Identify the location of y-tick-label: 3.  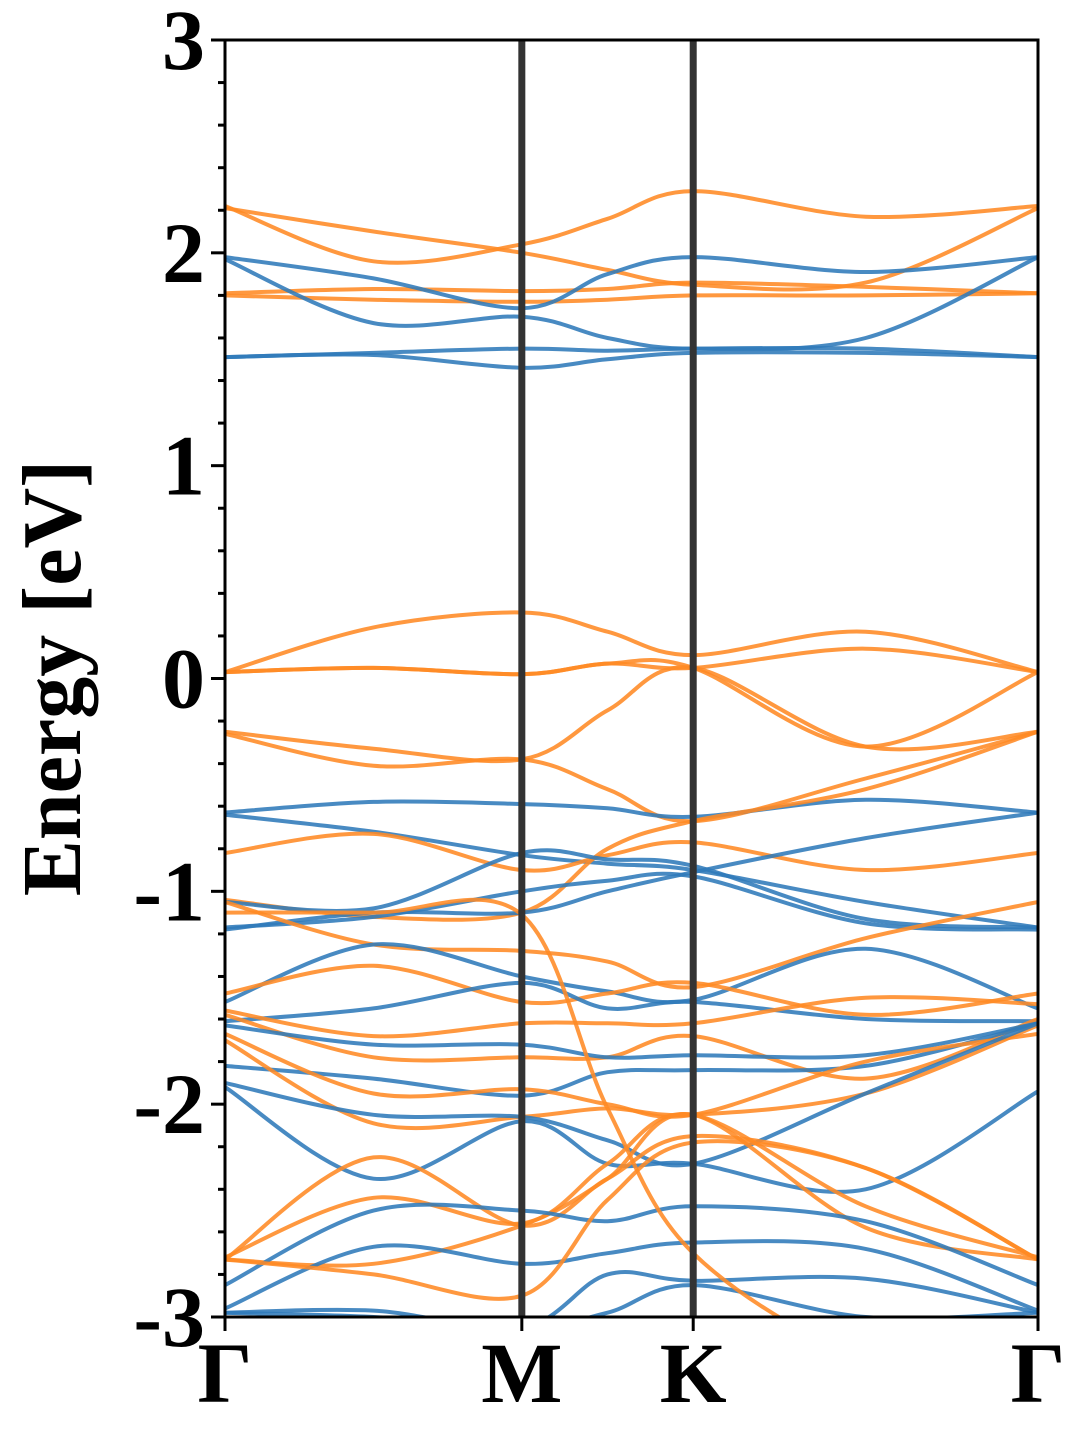
(183, 44).